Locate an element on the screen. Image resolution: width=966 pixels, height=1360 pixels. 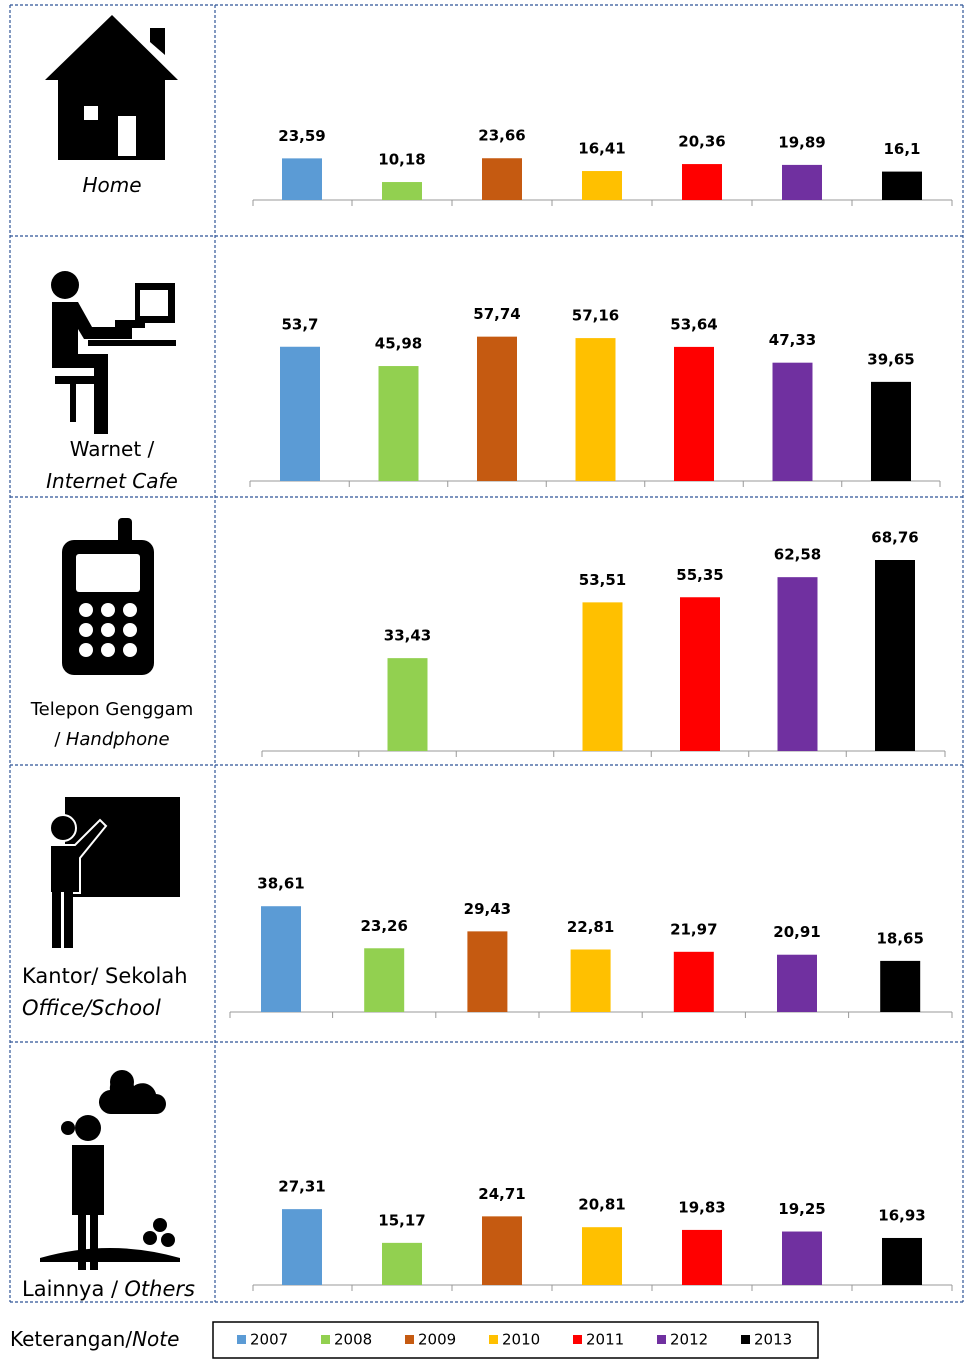
legend: 2007 2008 2009 2010 2011 2012 2013 is located at coordinates (514, 1340).